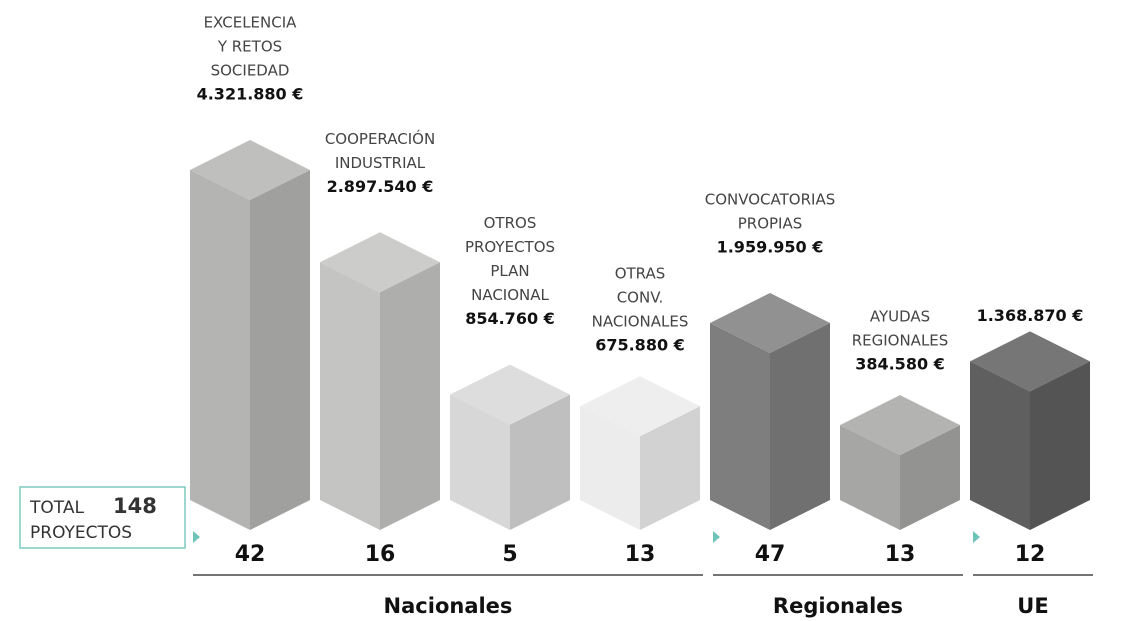 The height and width of the screenshot is (621, 1124). I want to click on value-label: 854.760 €, so click(510, 318).